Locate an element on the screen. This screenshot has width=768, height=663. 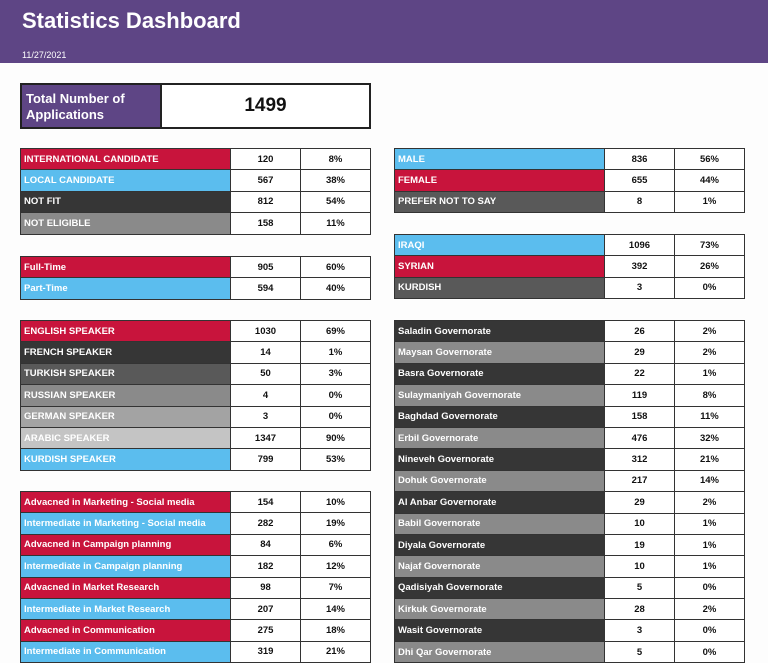
table-row: NOT FIT 812 54% is located at coordinates (195, 202).